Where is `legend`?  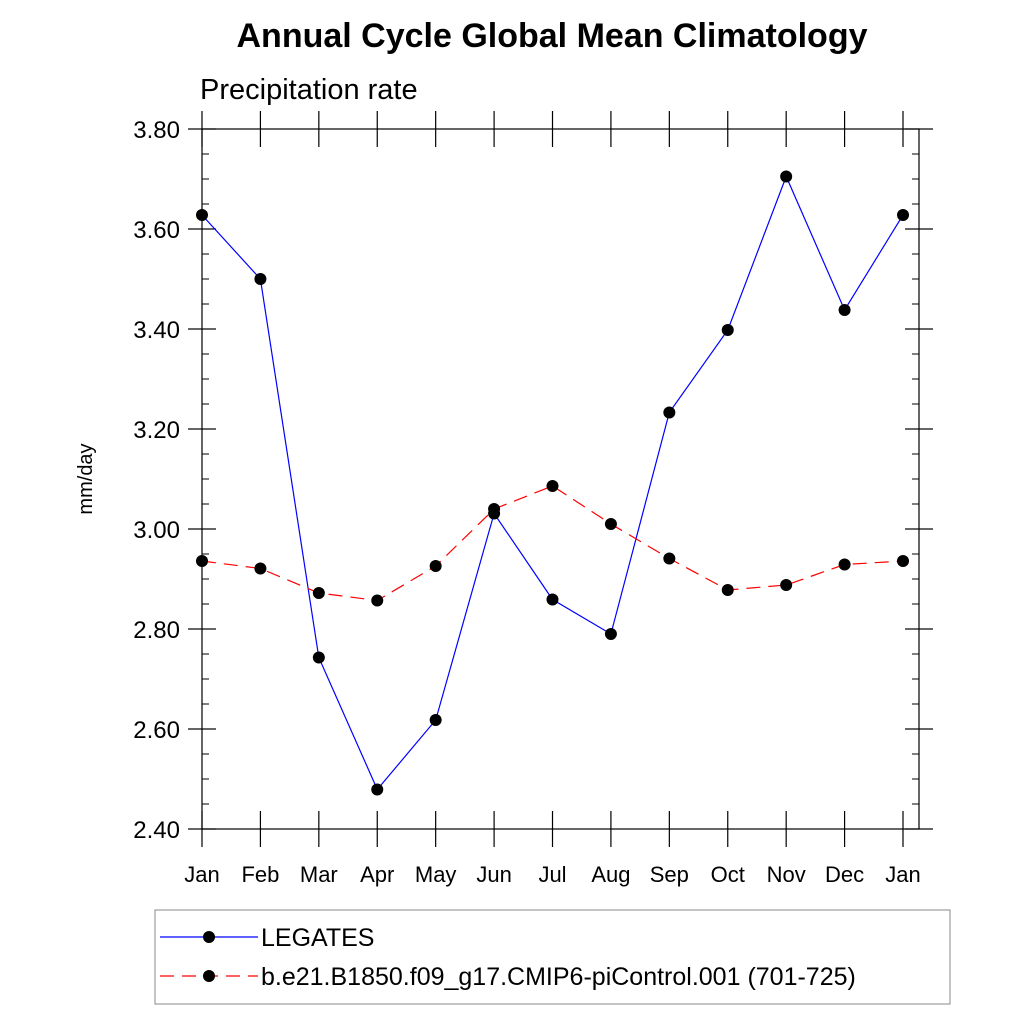
legend is located at coordinates (552, 957).